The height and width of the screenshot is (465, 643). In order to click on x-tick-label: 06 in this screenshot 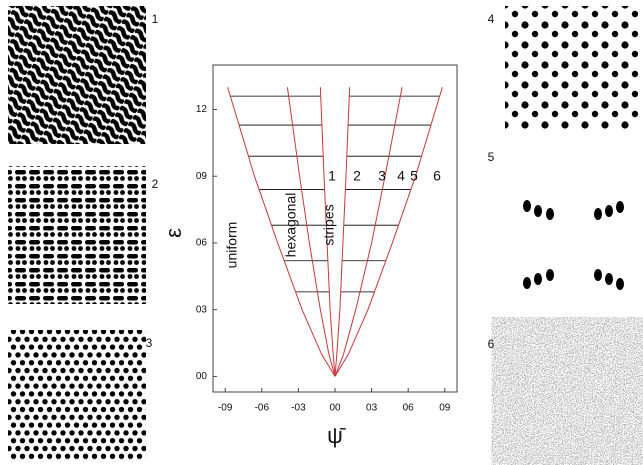, I will do `click(409, 408)`.